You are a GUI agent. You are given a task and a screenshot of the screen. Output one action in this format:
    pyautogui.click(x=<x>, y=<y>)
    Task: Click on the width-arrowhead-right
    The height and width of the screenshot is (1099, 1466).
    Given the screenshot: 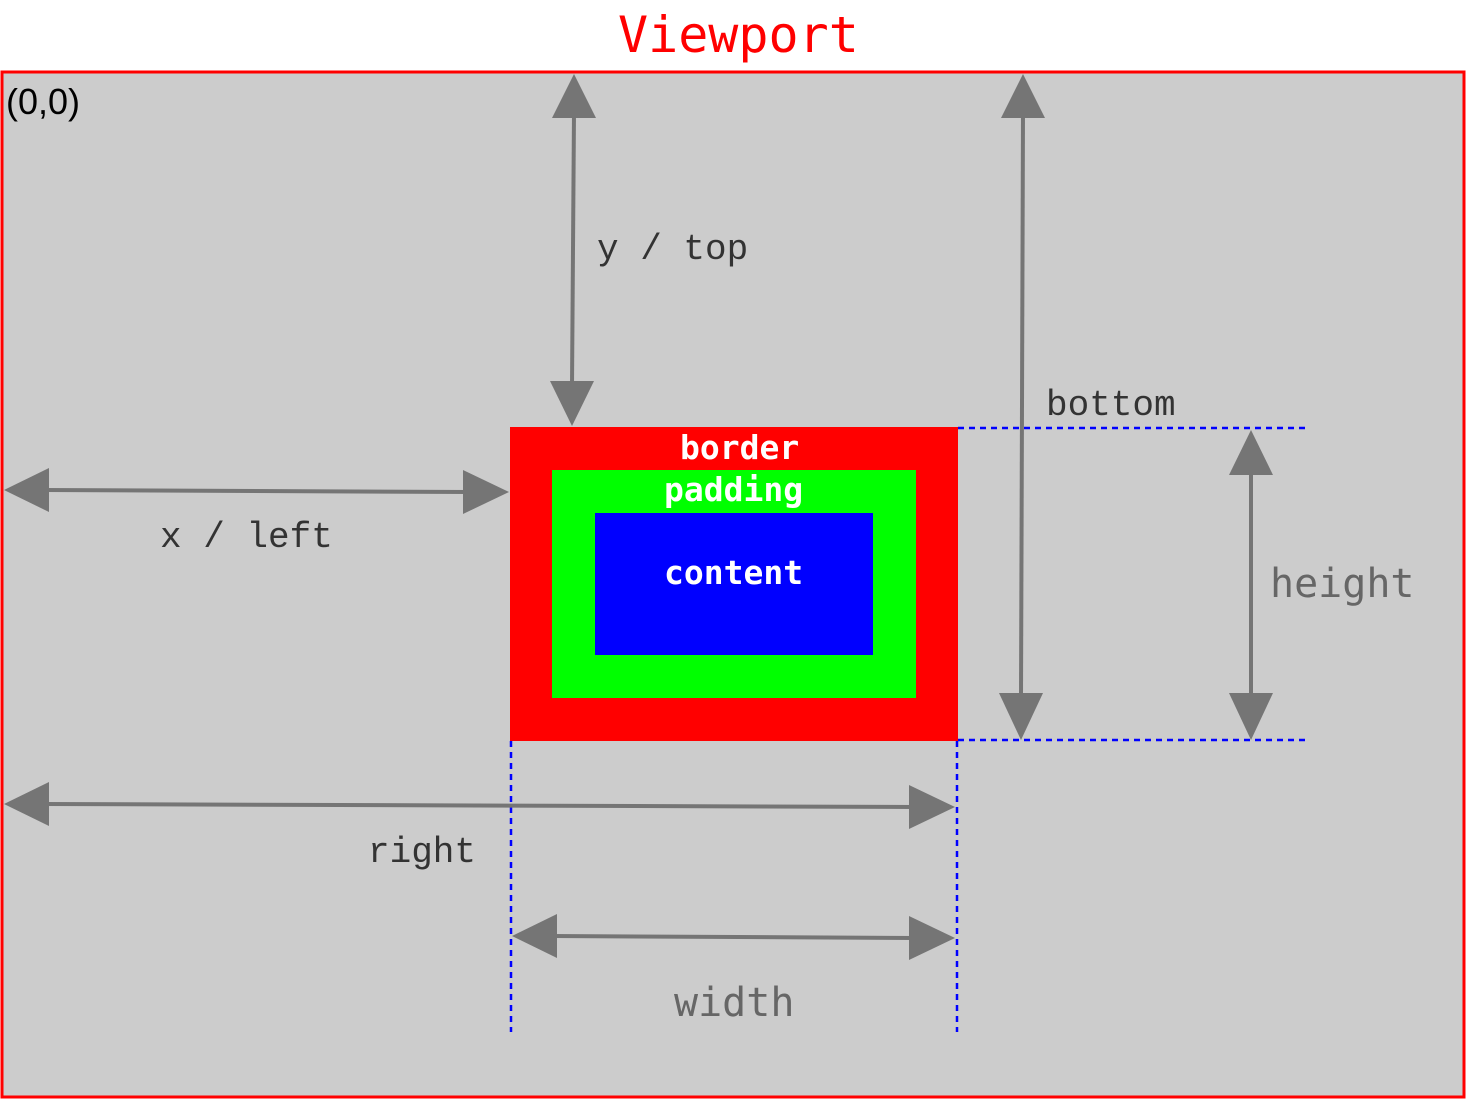 What is the action you would take?
    pyautogui.click(x=932, y=938)
    